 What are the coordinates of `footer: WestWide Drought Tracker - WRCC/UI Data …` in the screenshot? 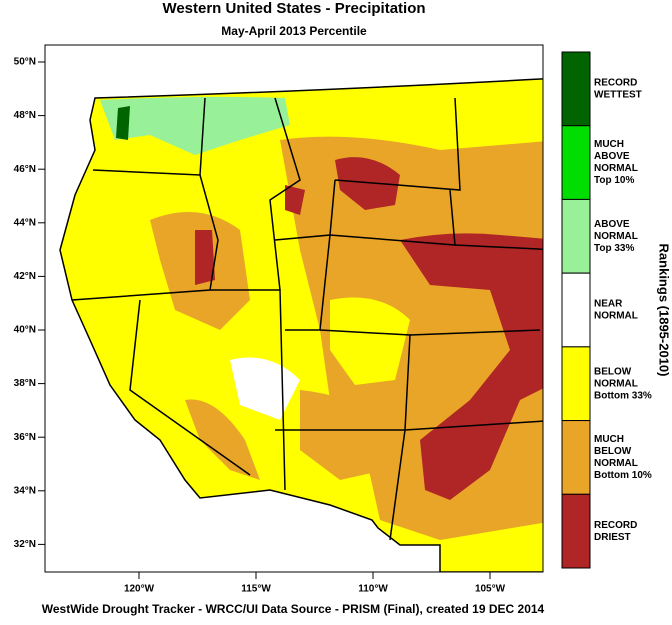 It's located at (293, 609).